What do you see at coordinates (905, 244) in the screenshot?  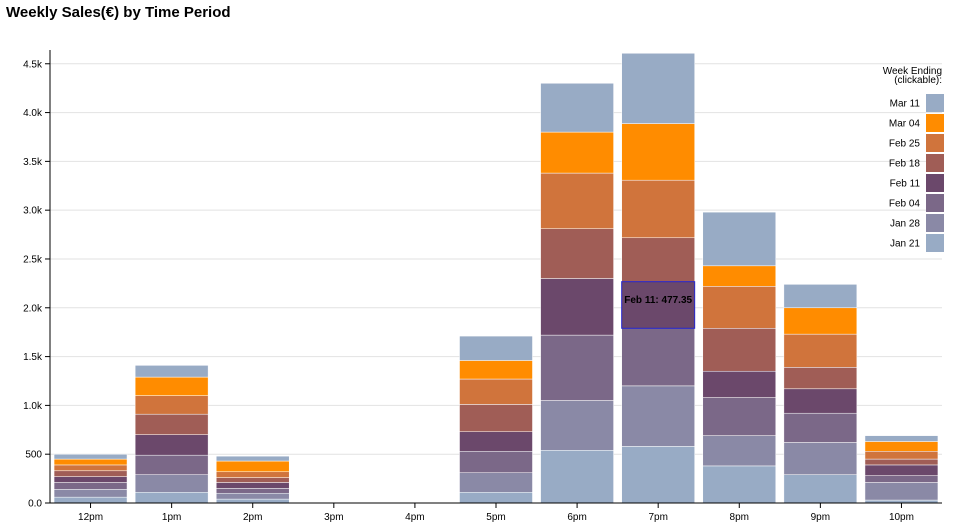 I see `legend-label: Jan 21` at bounding box center [905, 244].